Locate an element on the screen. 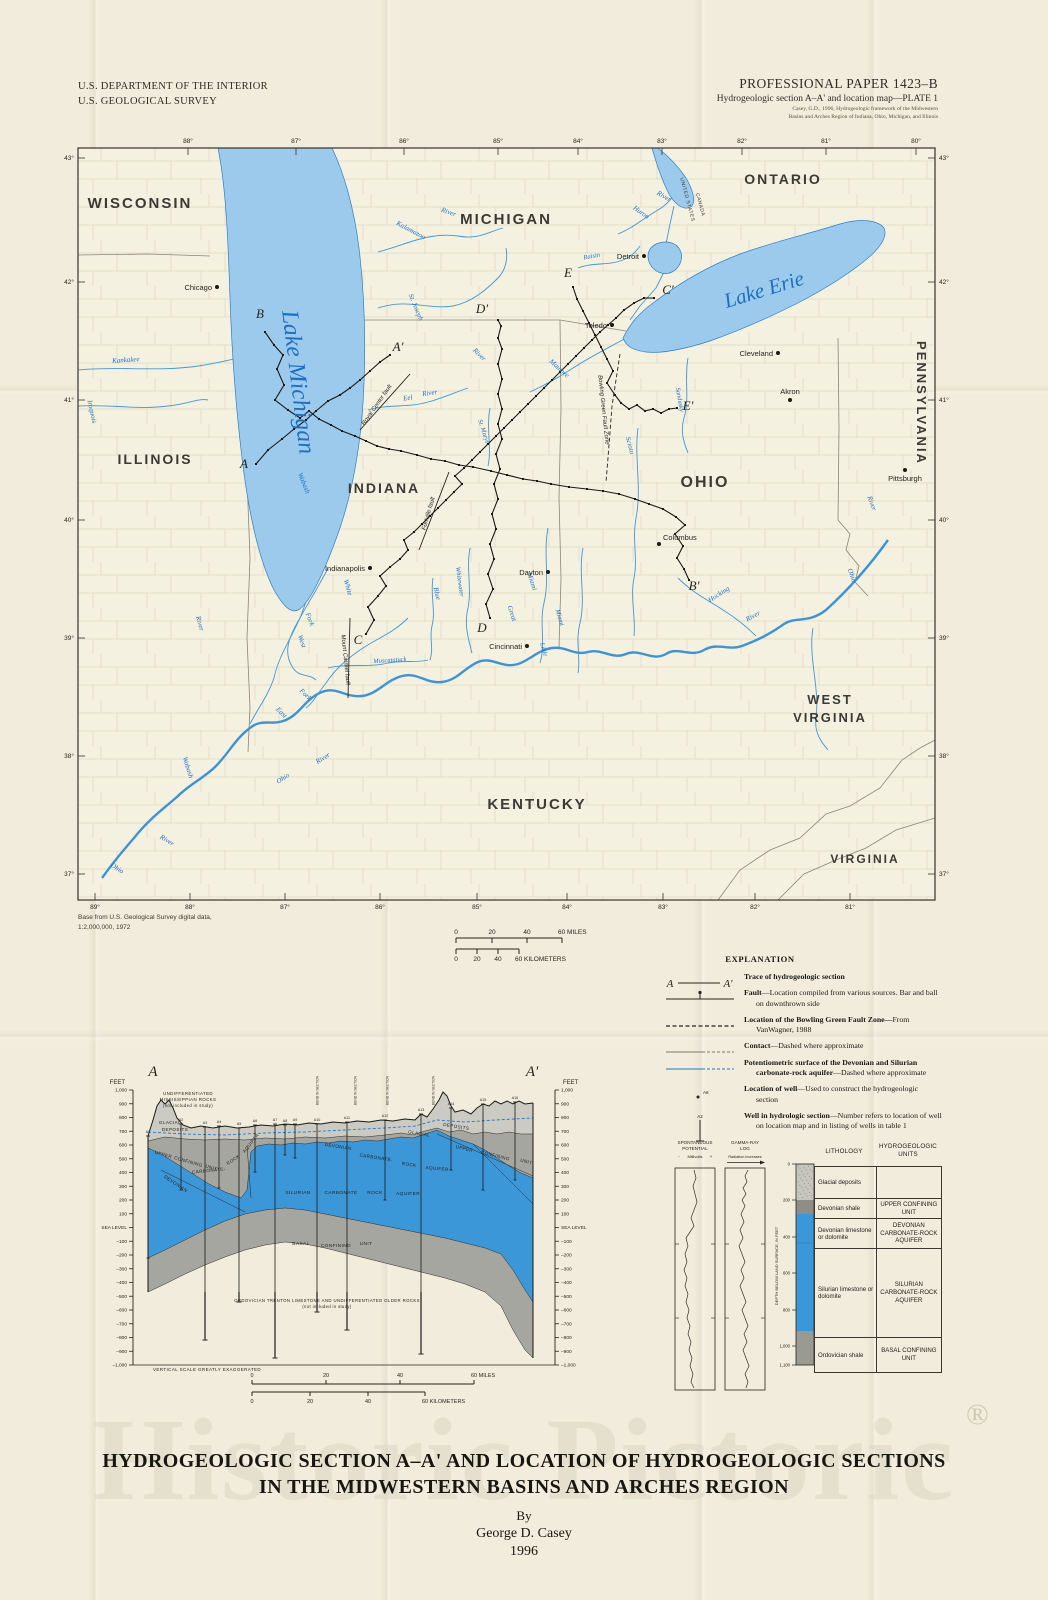 This screenshot has width=1048, height=1600. lake-michigan is located at coordinates (291, 379).